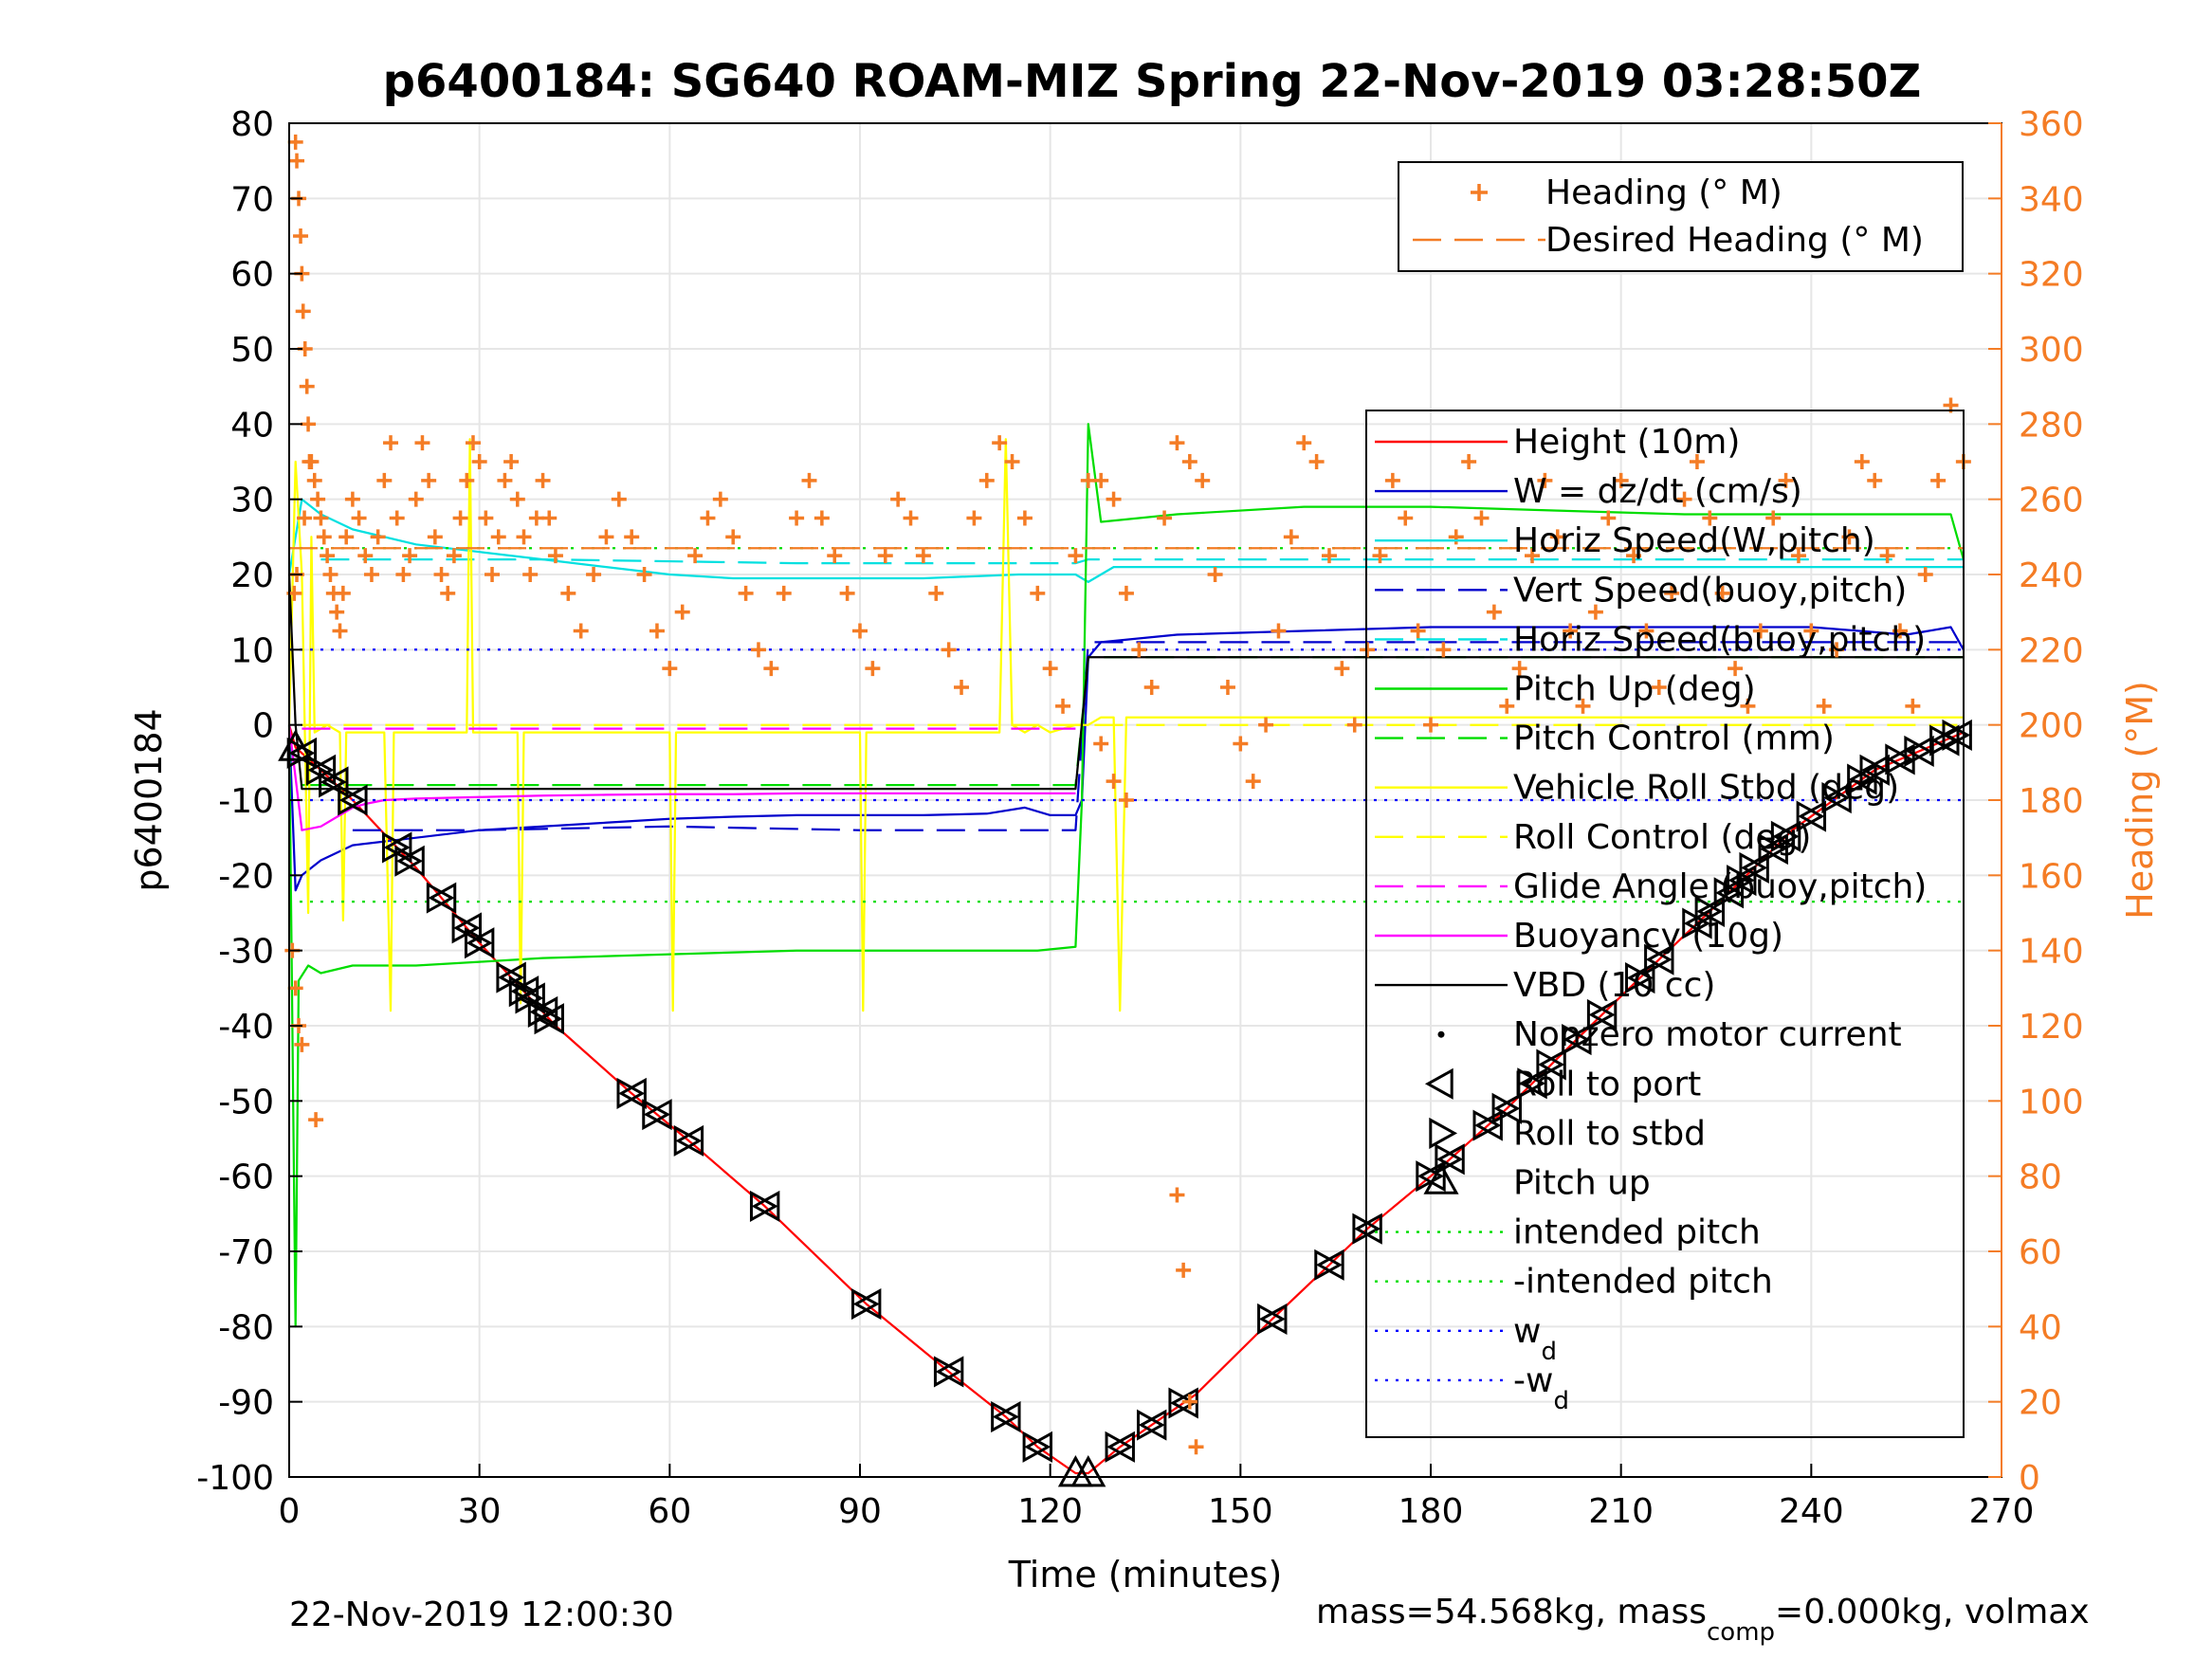 This screenshot has height=1659, width=2212. I want to click on y-right-tick-label: 260, so click(2051, 501).